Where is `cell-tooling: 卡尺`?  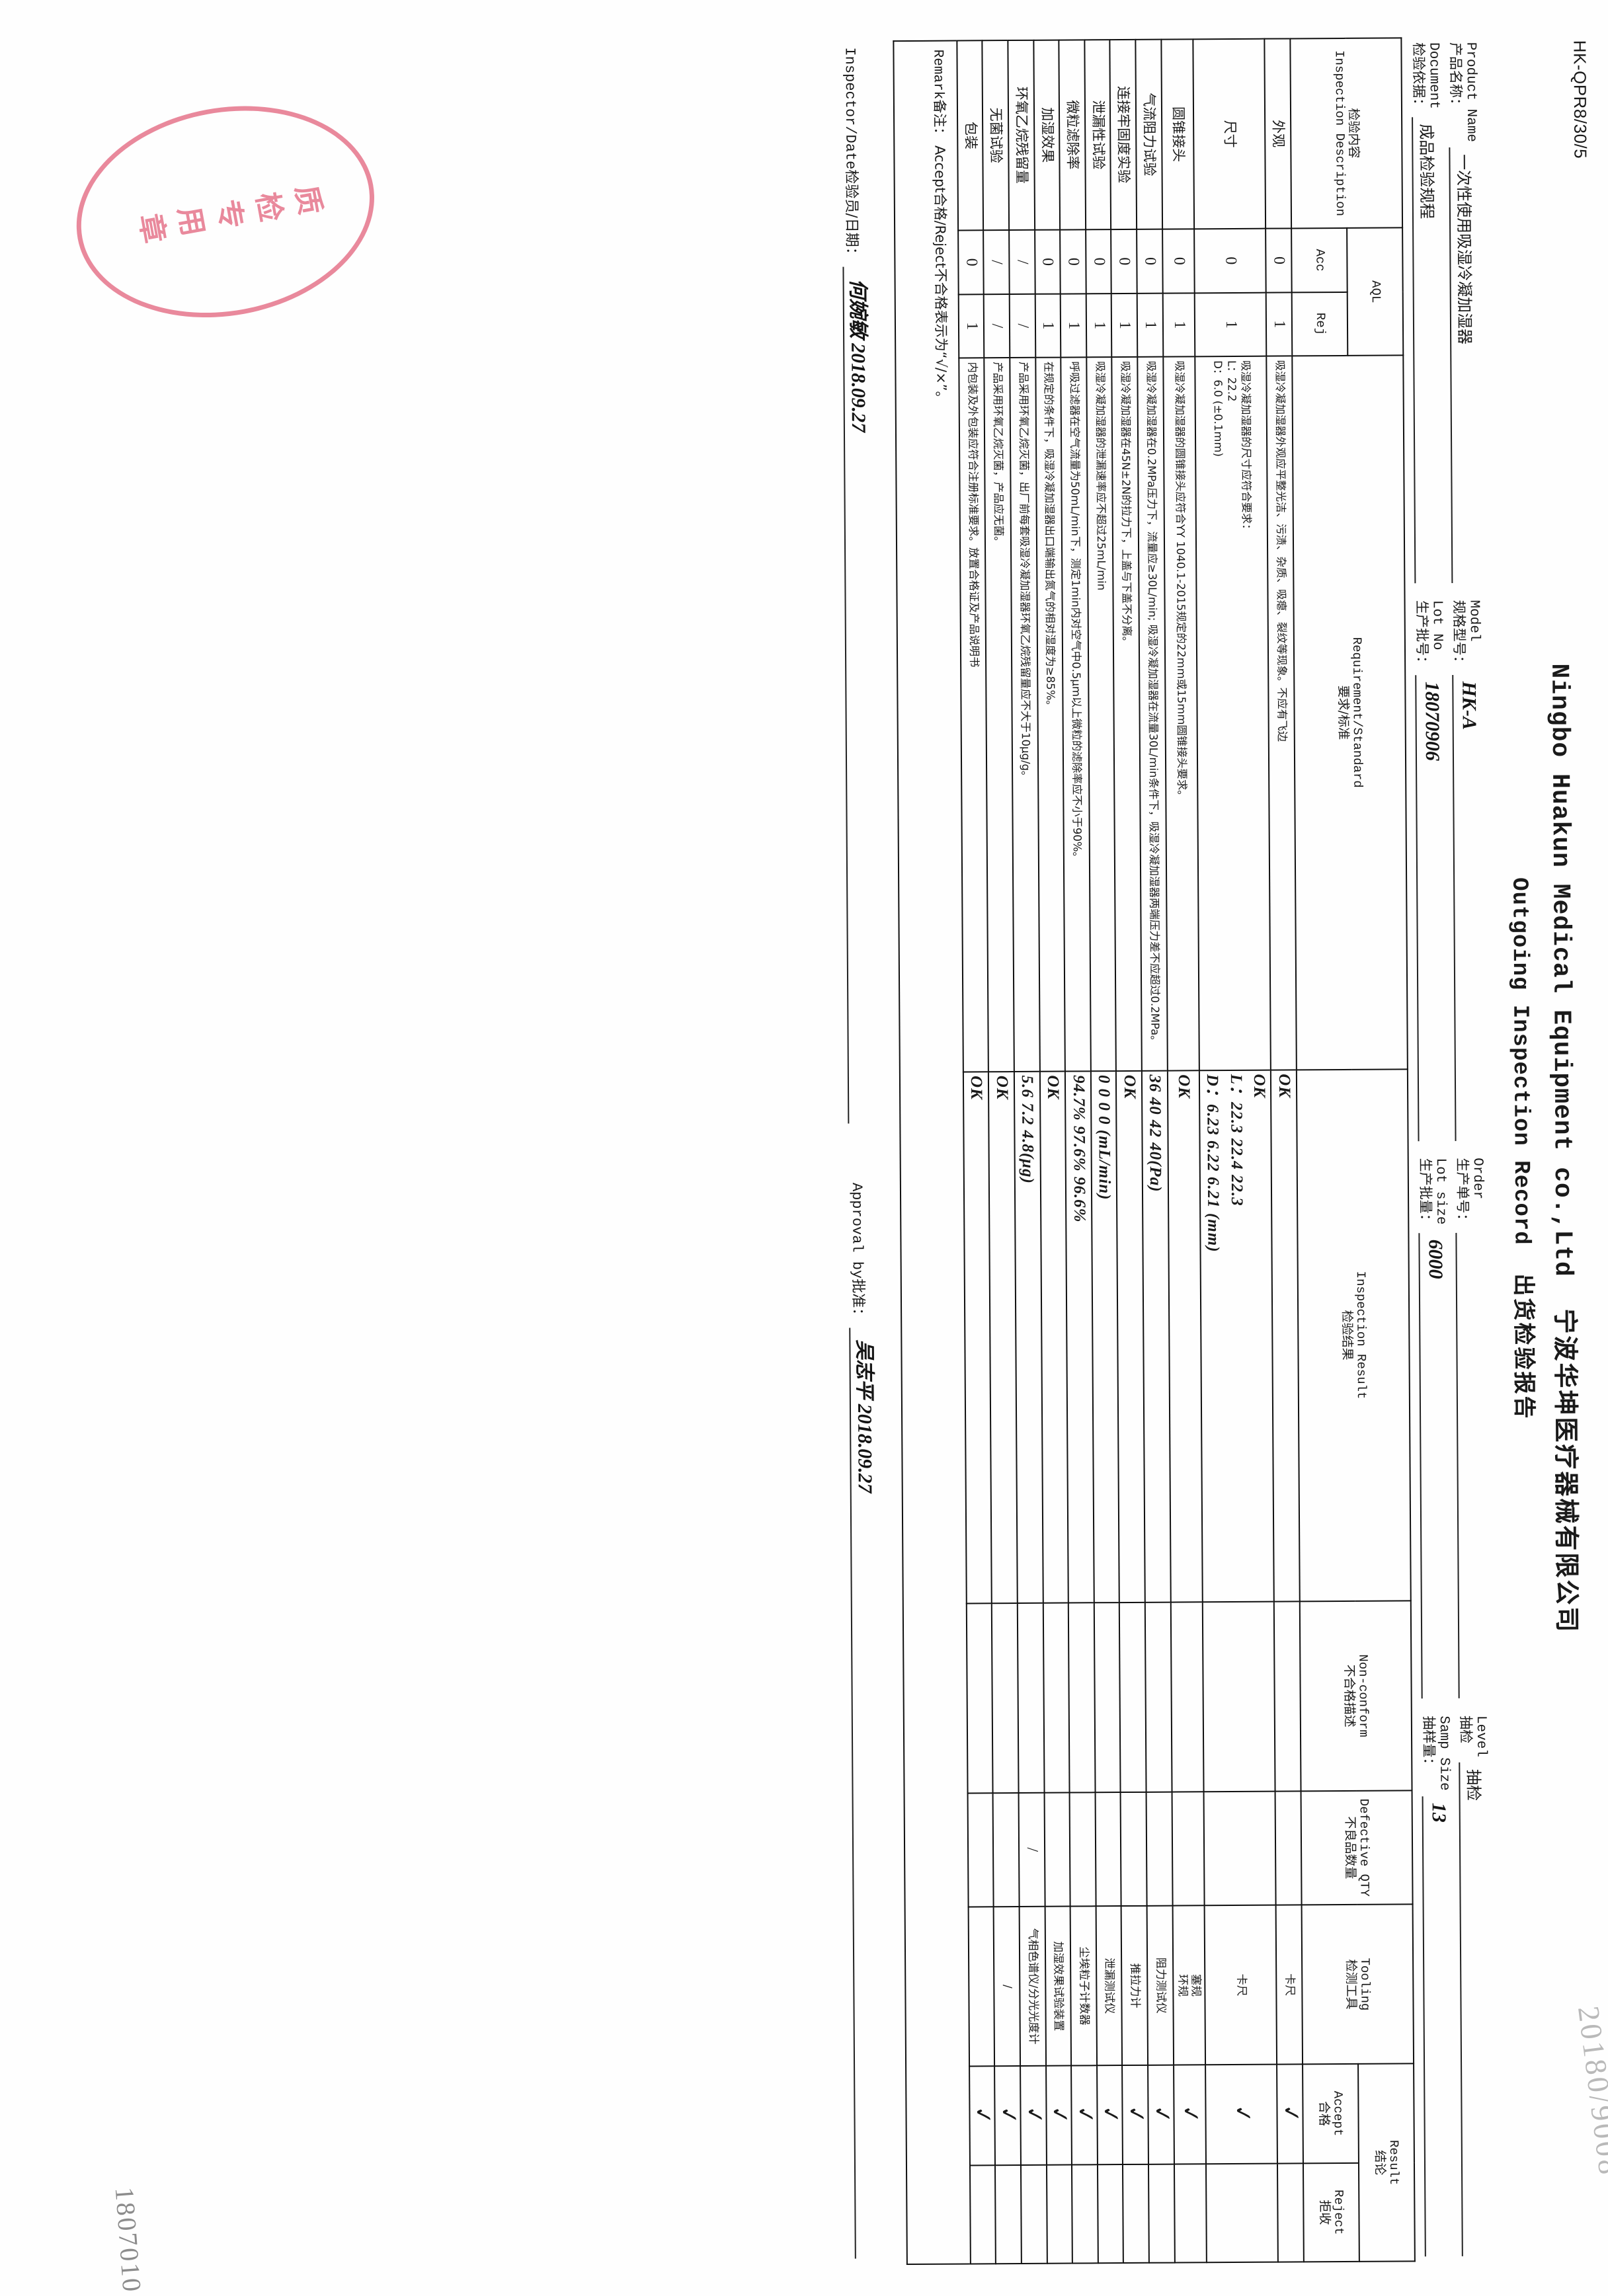
cell-tooling: 卡尺 is located at coordinates (1289, 1984).